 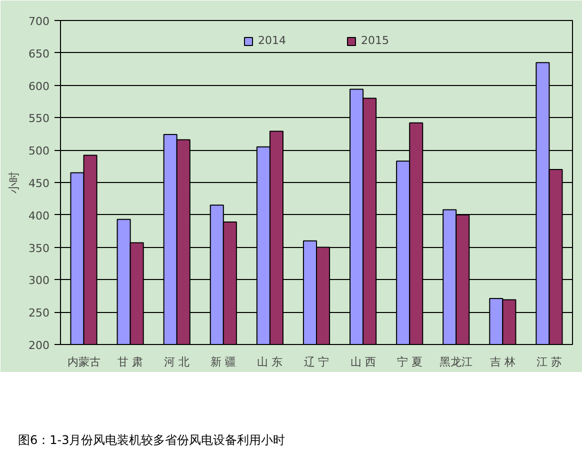 What do you see at coordinates (39, 119) in the screenshot?
I see `y-tick-label: 550` at bounding box center [39, 119].